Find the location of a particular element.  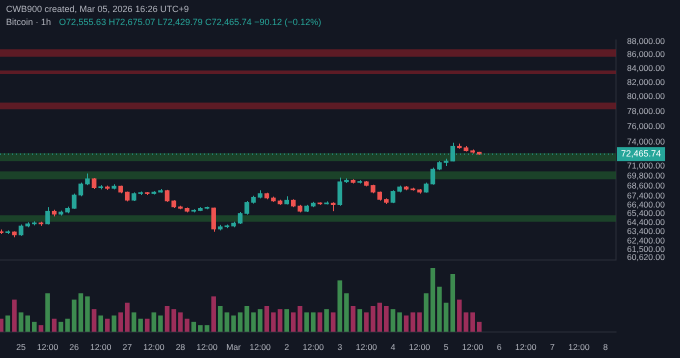

y-tick-label: 80,000.00 is located at coordinates (646, 96).